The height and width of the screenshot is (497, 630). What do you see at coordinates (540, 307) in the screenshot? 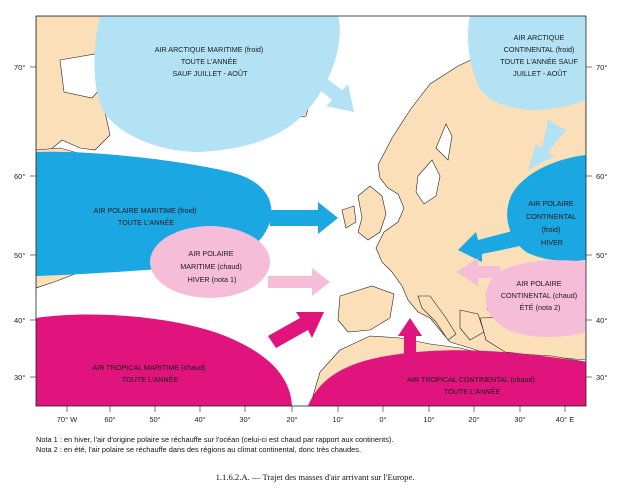
I see `polar-continental-warm-line: ÉTÉ (nota 2)` at bounding box center [540, 307].